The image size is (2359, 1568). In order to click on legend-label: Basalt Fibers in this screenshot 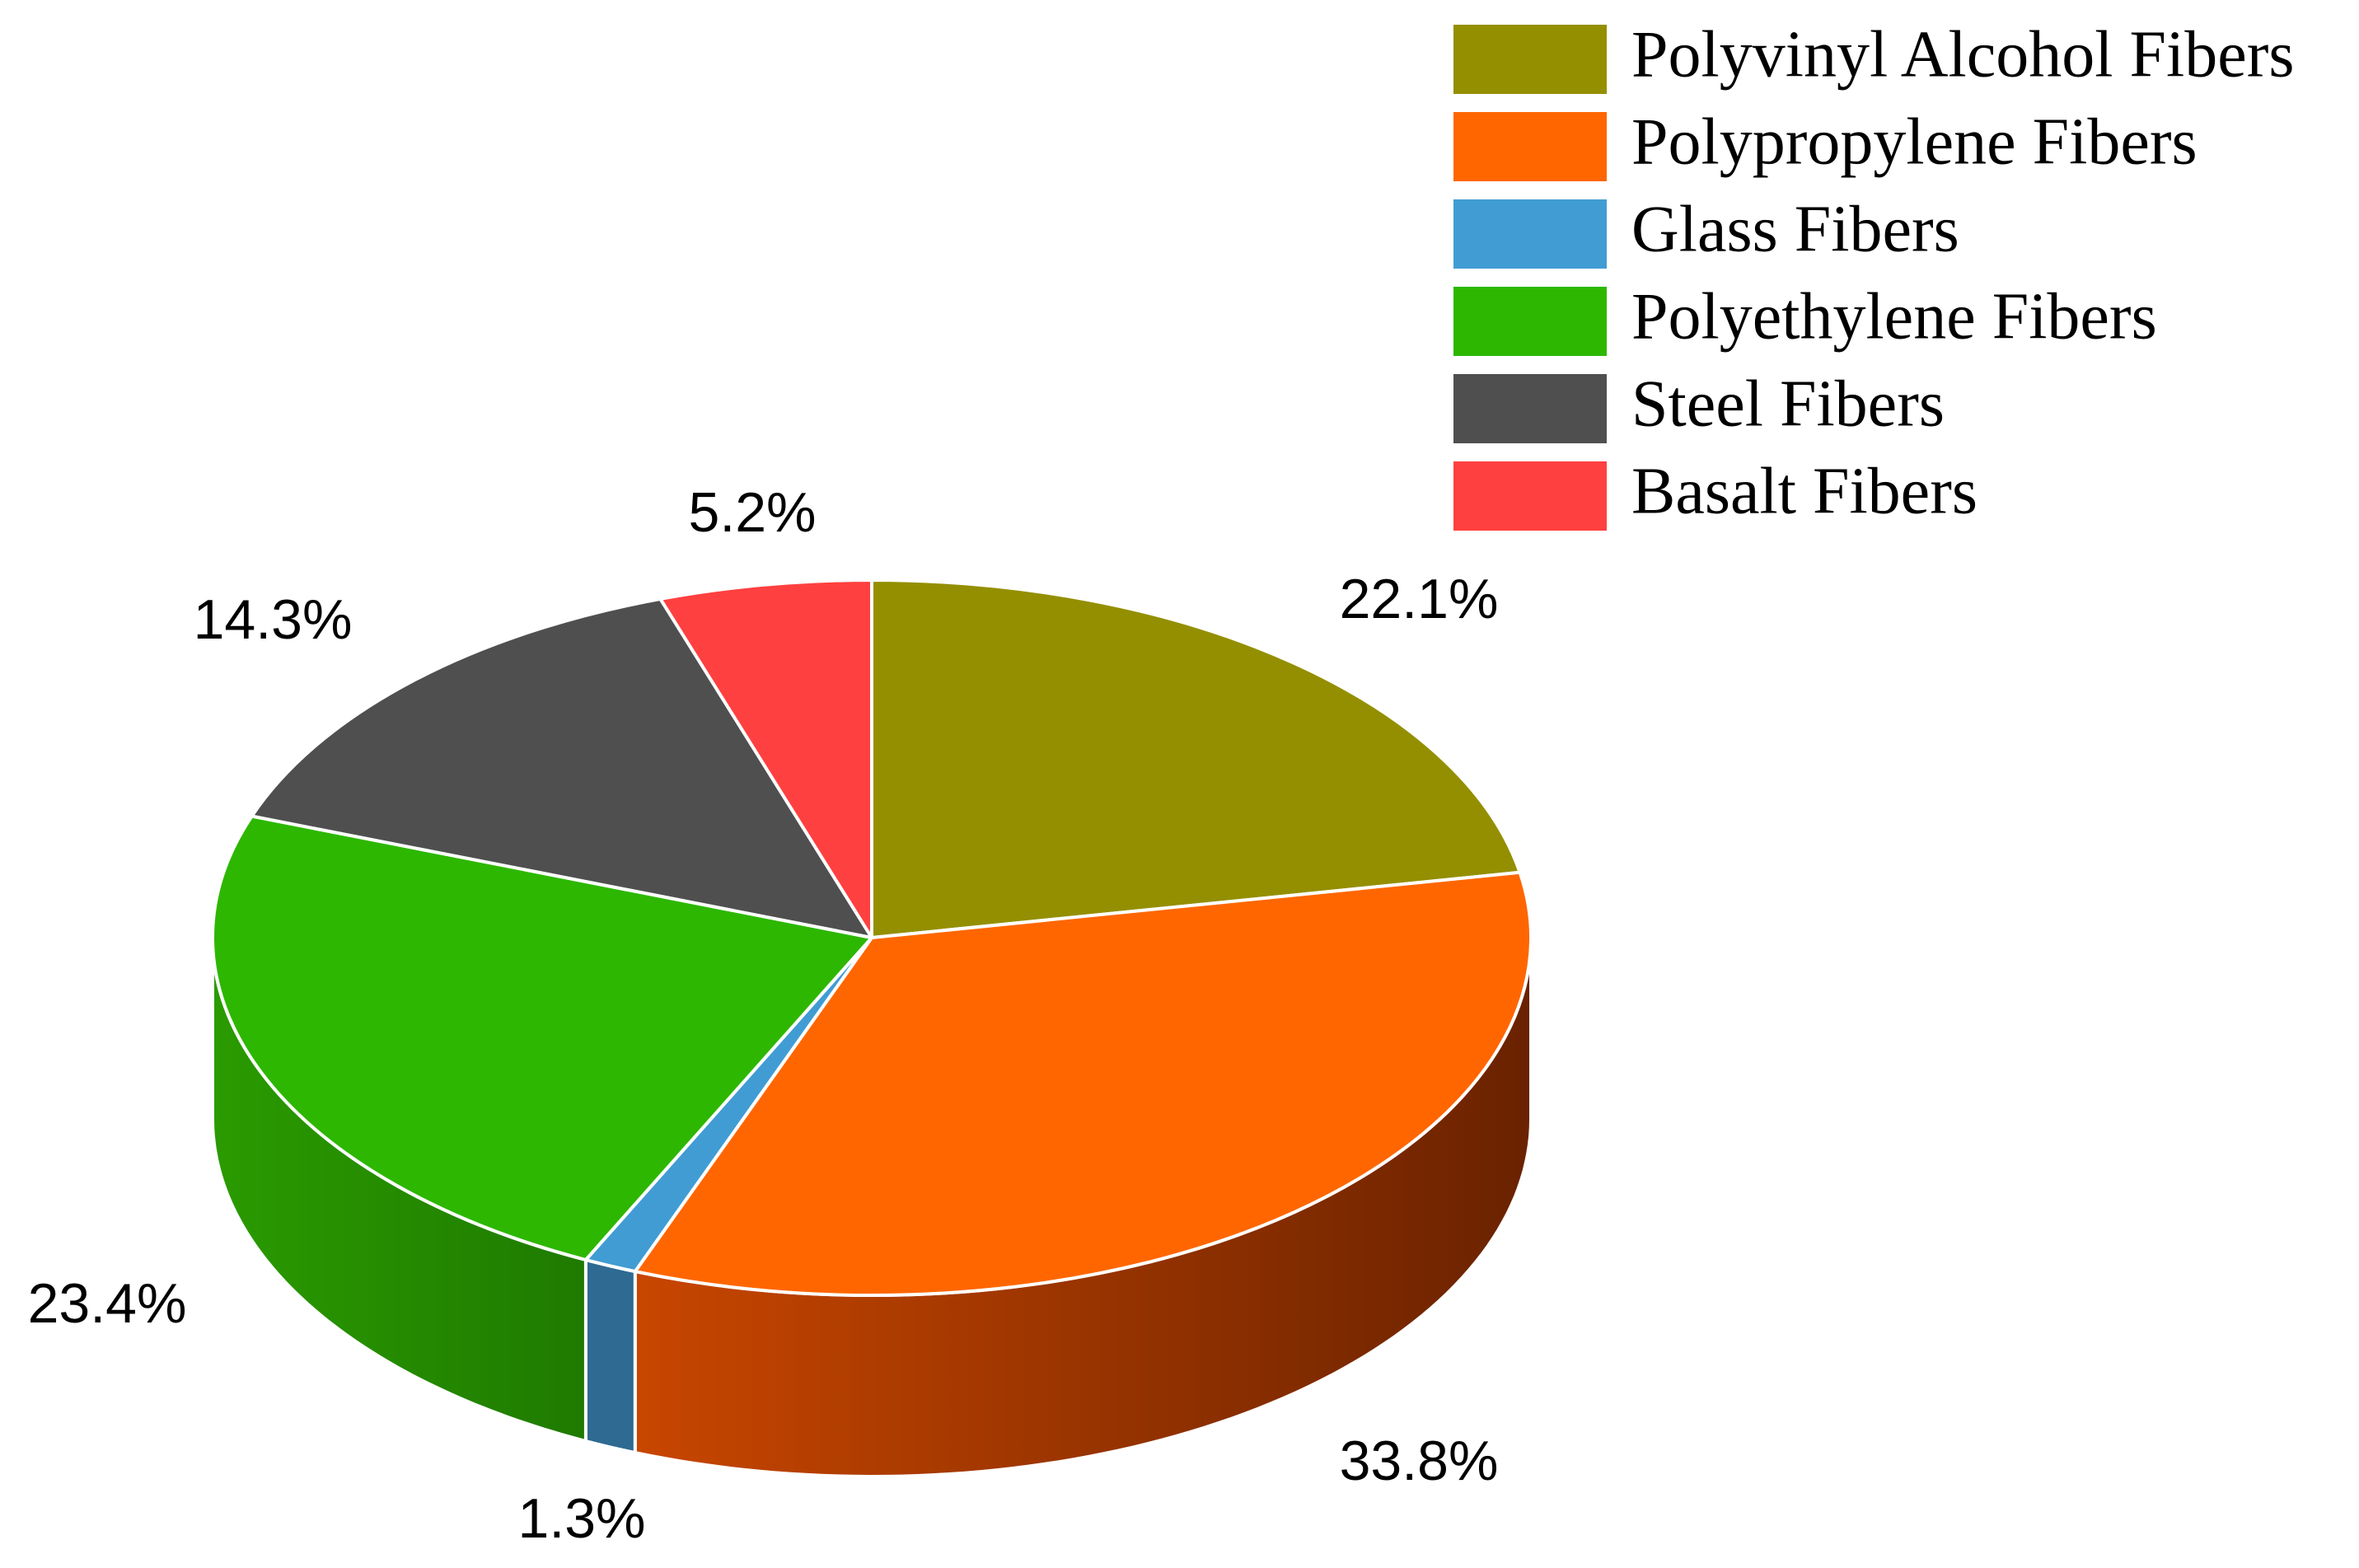, I will do `click(1804, 491)`.